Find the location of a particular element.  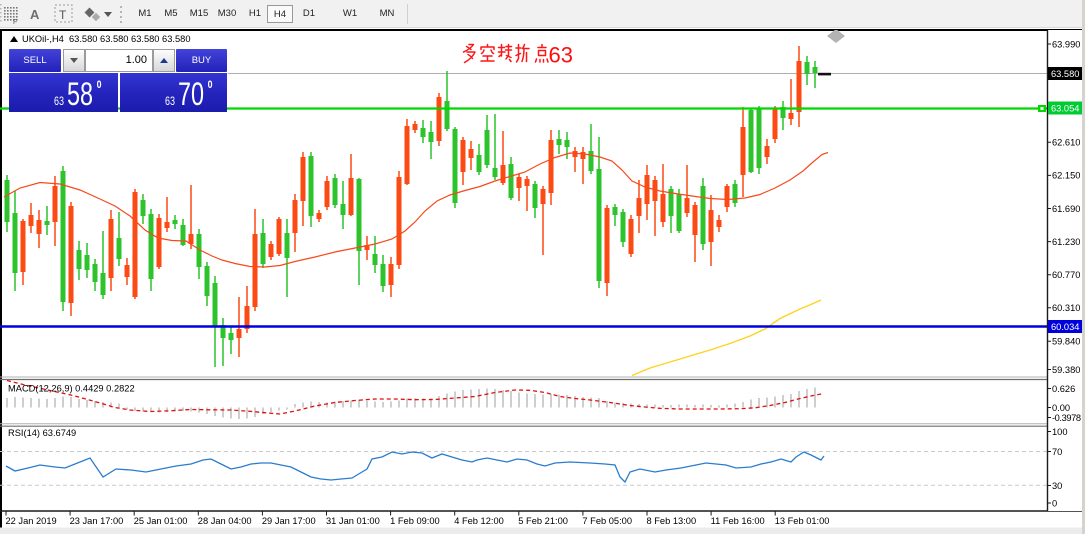

svg-text: 62.150 is located at coordinates (1066, 176).